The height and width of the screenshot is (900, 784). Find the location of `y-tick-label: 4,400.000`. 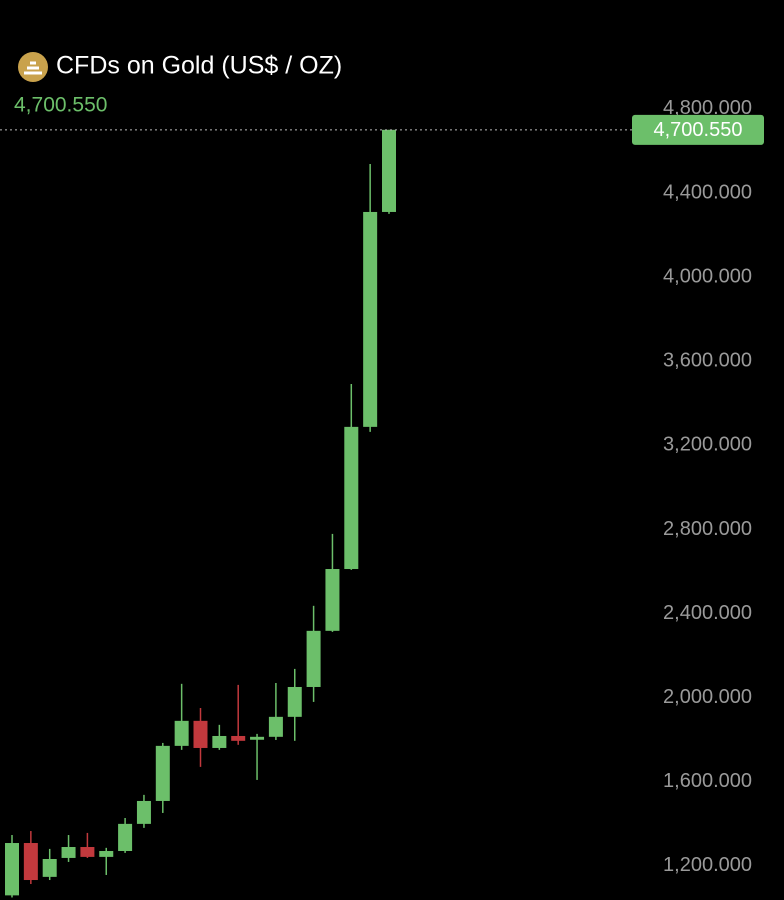

y-tick-label: 4,400.000 is located at coordinates (707, 192).